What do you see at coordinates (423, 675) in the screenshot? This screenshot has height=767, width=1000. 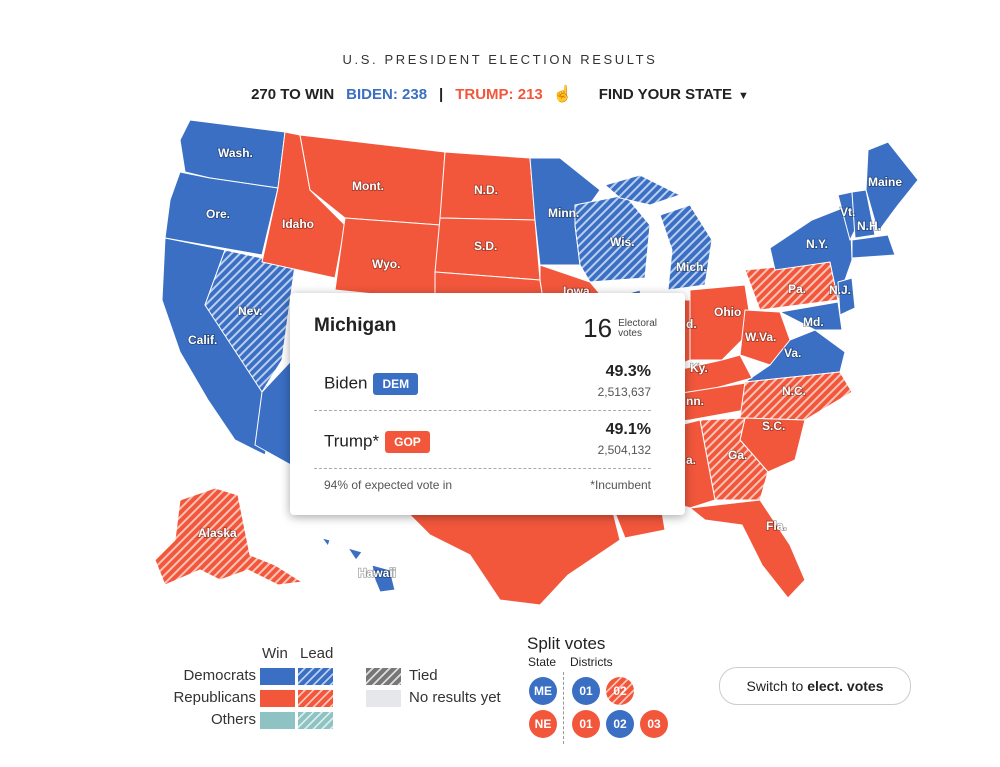 I see `legend-tied: Tied` at bounding box center [423, 675].